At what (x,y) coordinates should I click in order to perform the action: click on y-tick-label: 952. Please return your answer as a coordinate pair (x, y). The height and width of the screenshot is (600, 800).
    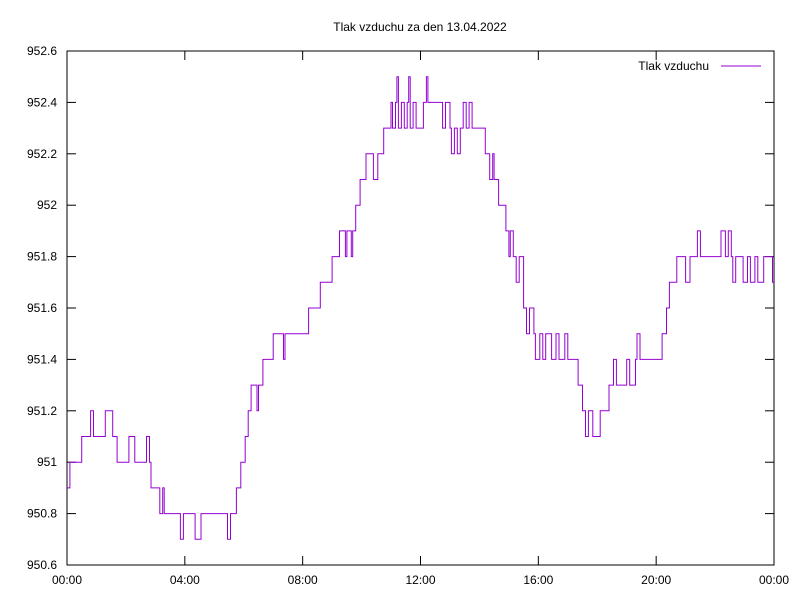
    Looking at the image, I should click on (47, 205).